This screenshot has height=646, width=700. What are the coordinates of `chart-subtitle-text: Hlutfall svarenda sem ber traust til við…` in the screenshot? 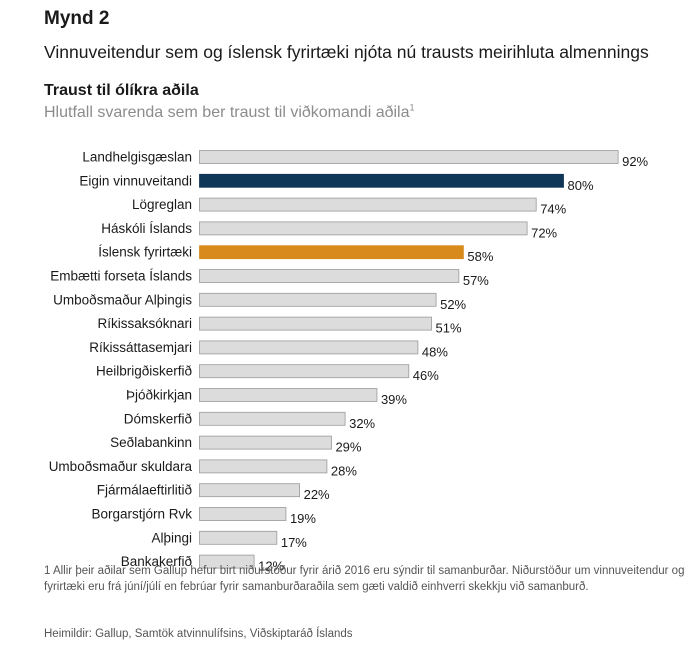 It's located at (227, 112).